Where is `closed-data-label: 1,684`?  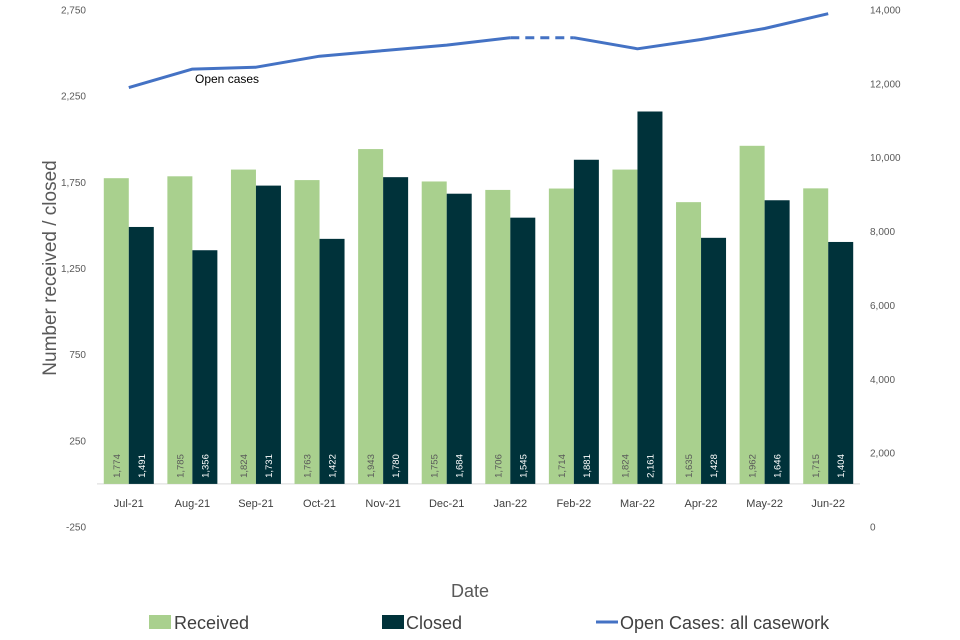
closed-data-label: 1,684 is located at coordinates (460, 466).